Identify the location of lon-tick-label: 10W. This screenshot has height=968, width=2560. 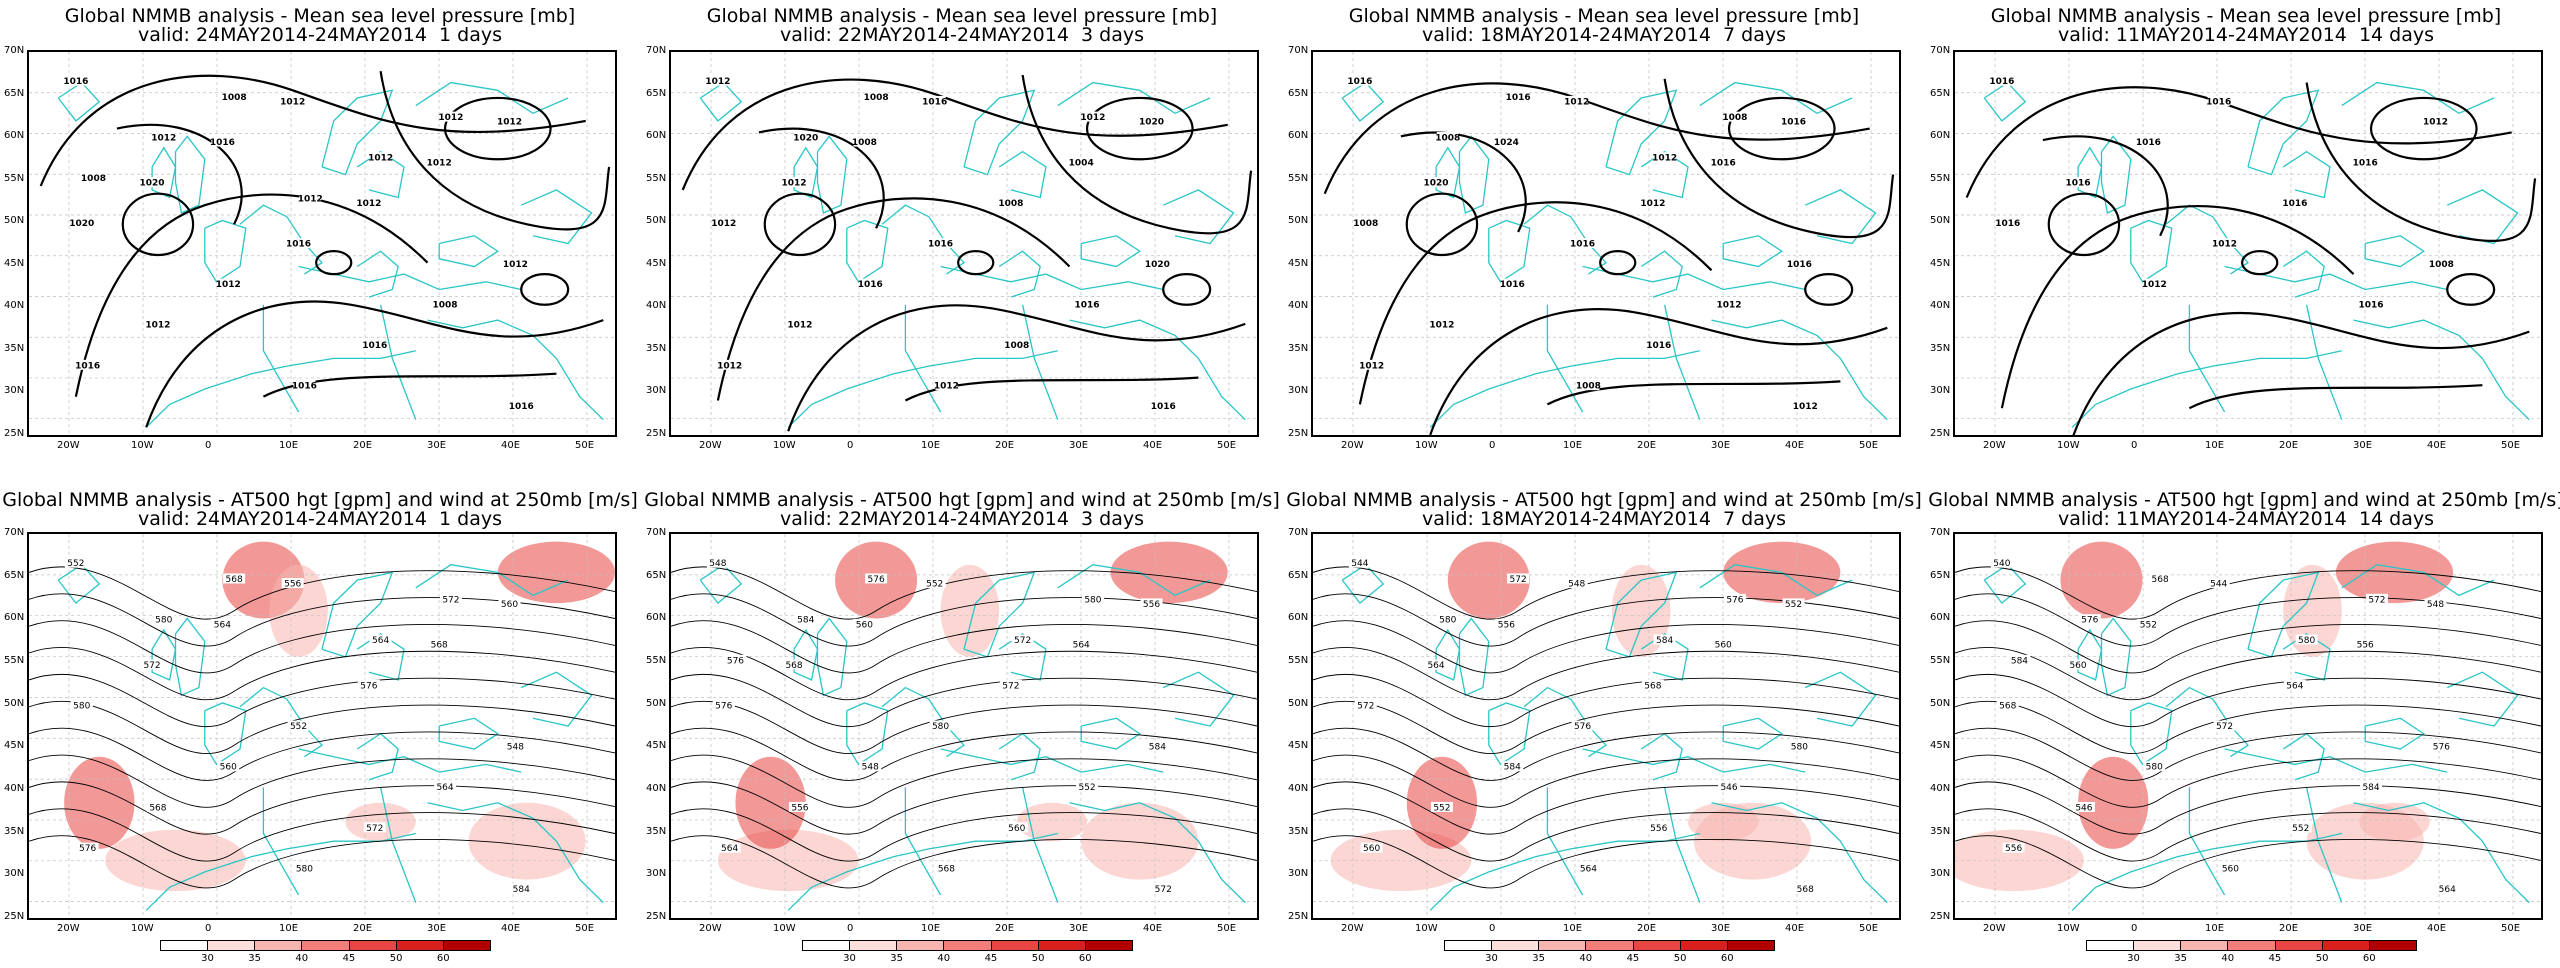
(2068, 445).